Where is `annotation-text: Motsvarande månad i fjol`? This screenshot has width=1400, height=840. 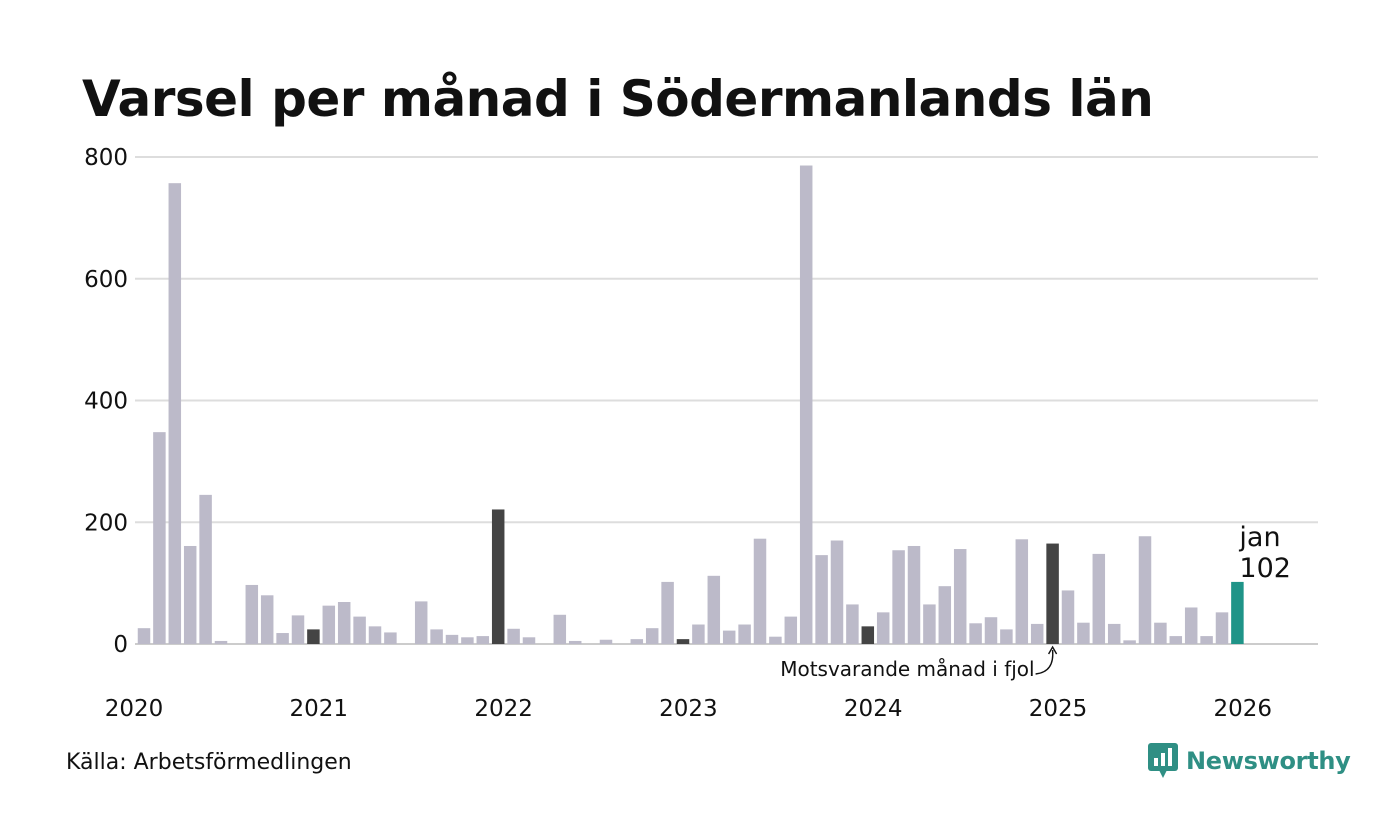
annotation-text: Motsvarande månad i fjol is located at coordinates (907, 669).